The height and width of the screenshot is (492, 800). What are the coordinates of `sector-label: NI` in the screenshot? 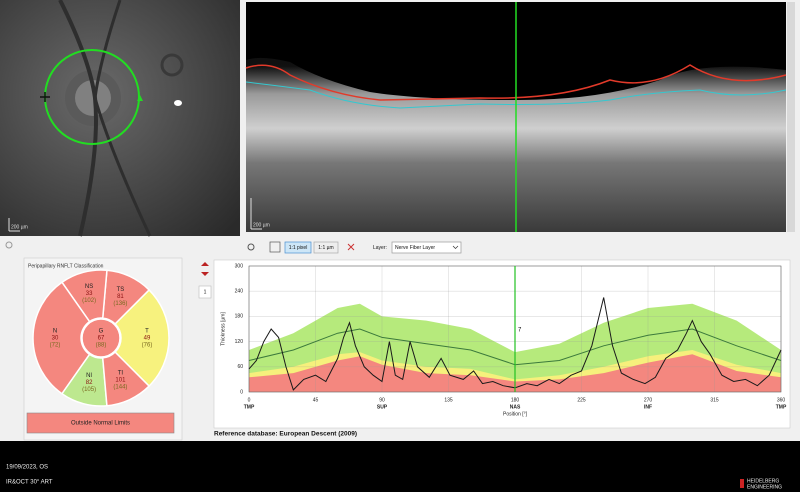 It's located at (89, 376).